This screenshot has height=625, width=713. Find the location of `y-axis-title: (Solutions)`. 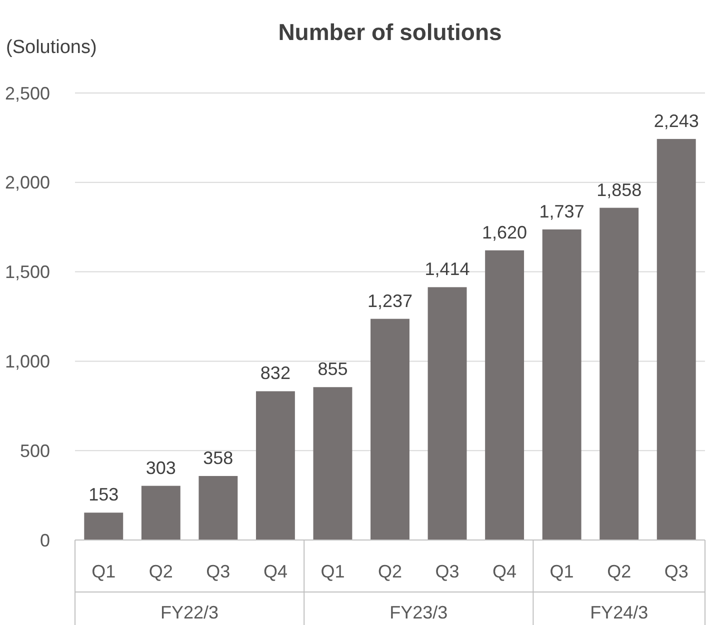

y-axis-title: (Solutions) is located at coordinates (51, 47).